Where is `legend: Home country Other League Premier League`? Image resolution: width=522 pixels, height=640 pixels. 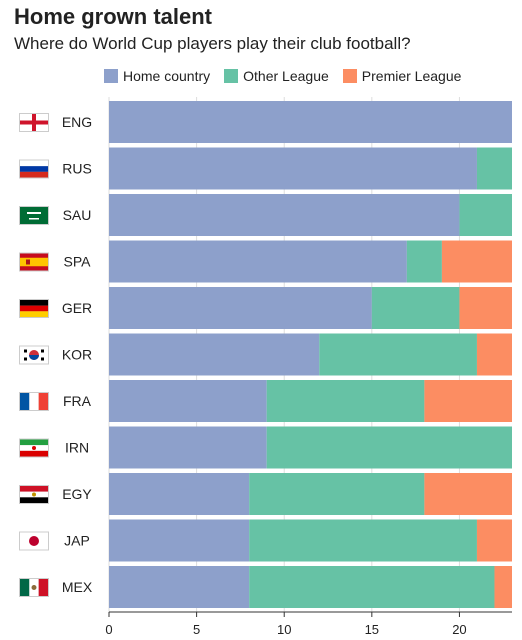 legend: Home country Other League Premier League is located at coordinates (289, 76).